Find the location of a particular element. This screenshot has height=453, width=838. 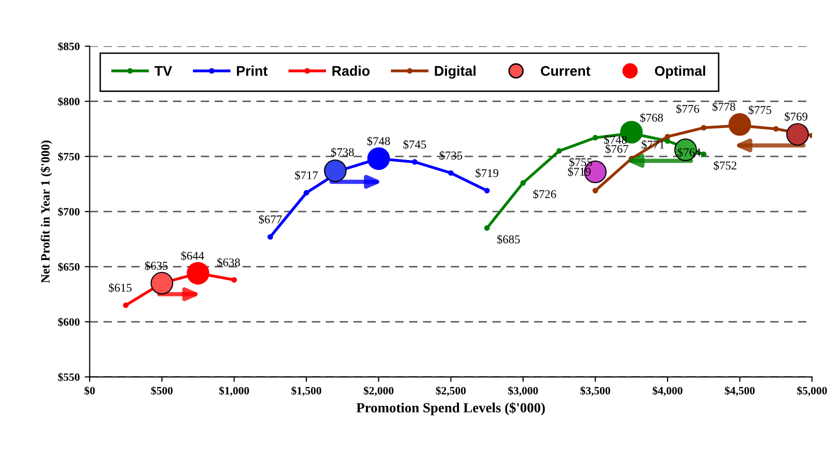

x-tick-label: $4,000 is located at coordinates (667, 391).